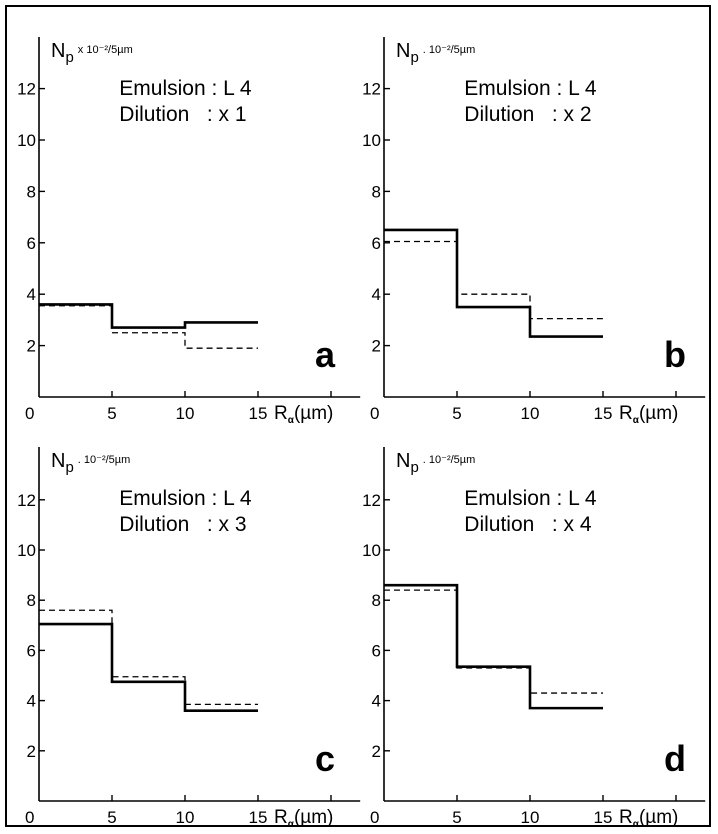  Describe the element at coordinates (182, 114) in the screenshot. I see `dilution-label: Dilution : x 1` at that location.